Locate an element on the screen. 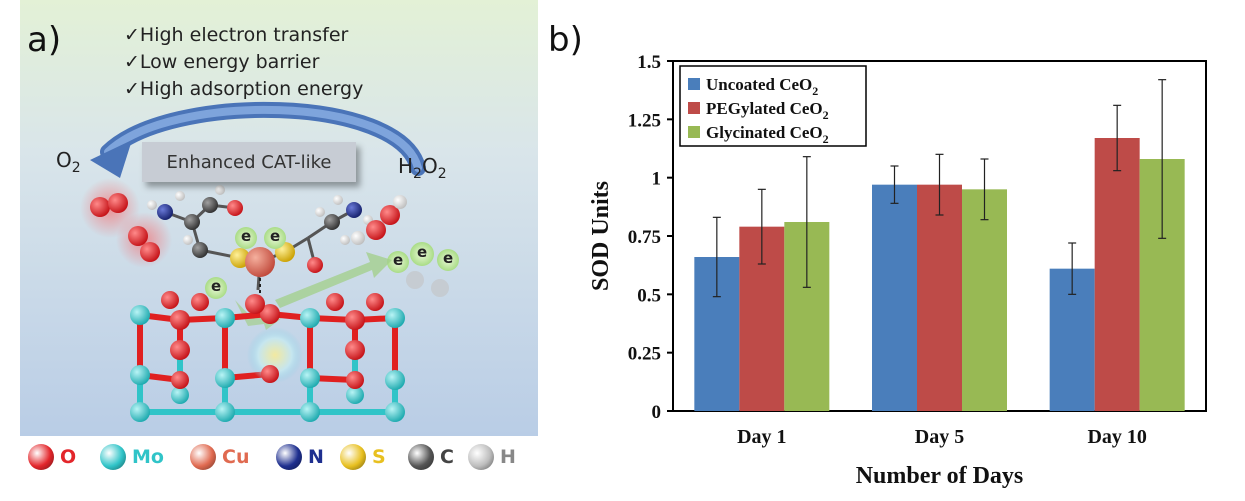  element-symbol: Cu is located at coordinates (236, 457).